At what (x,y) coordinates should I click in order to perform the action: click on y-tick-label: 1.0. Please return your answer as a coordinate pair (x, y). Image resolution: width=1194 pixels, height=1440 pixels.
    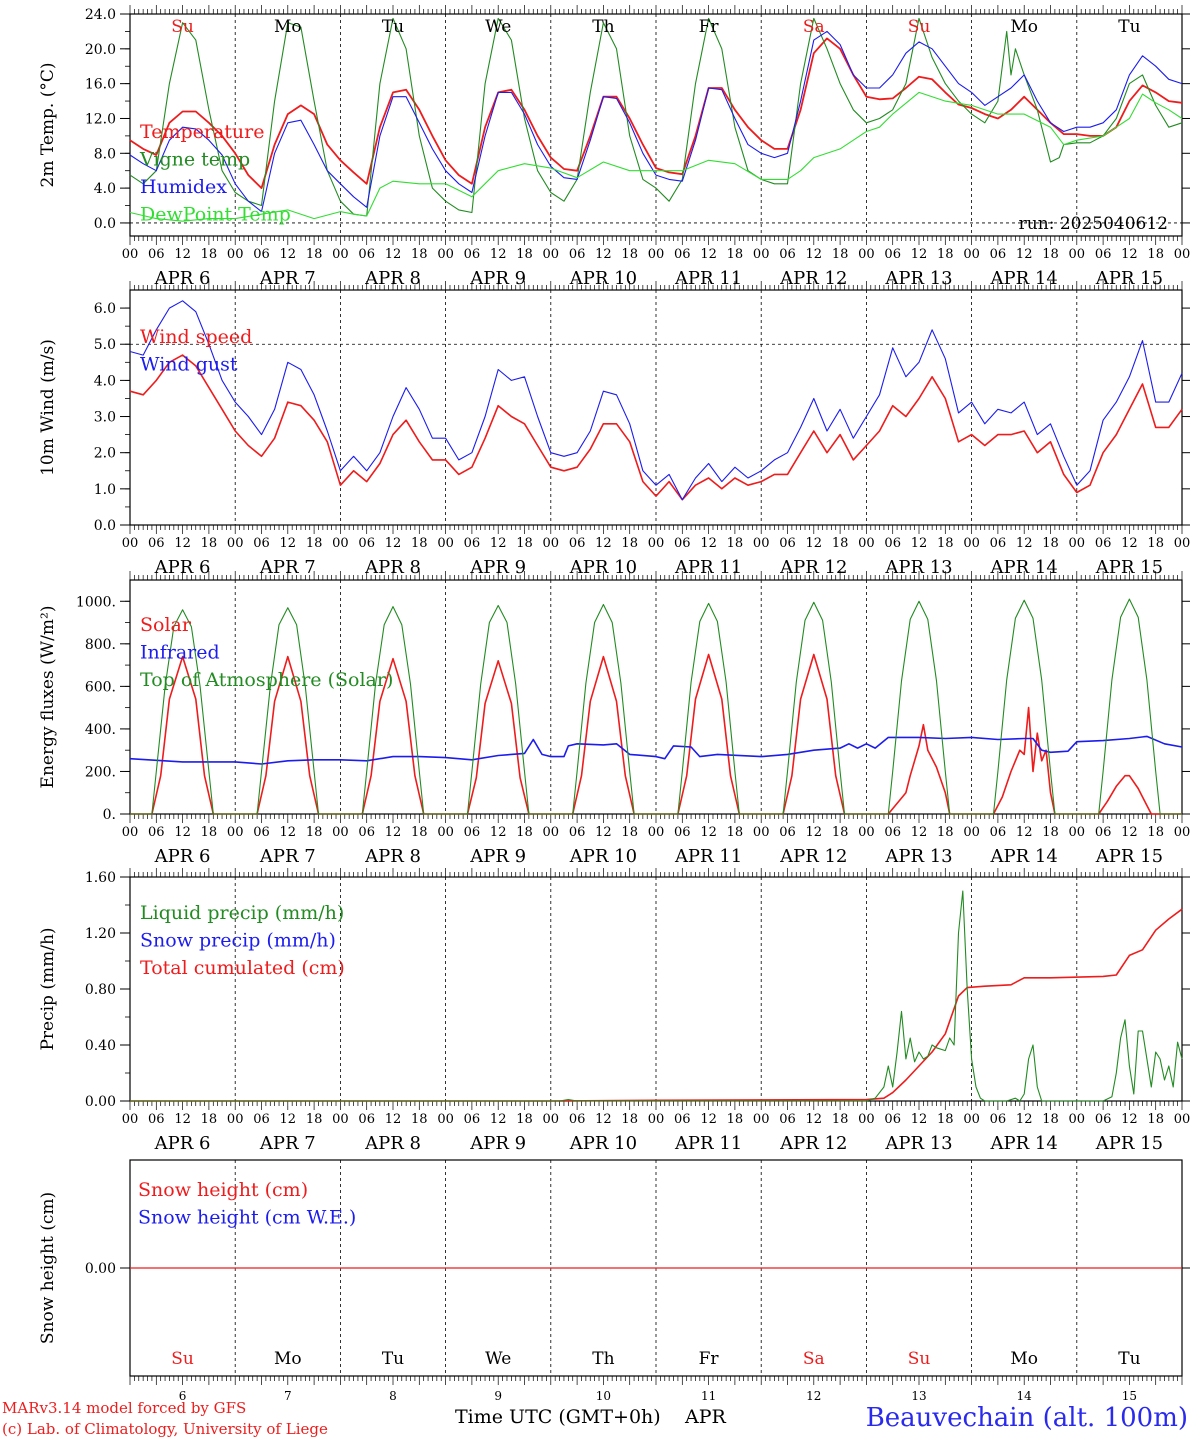
    Looking at the image, I should click on (105, 490).